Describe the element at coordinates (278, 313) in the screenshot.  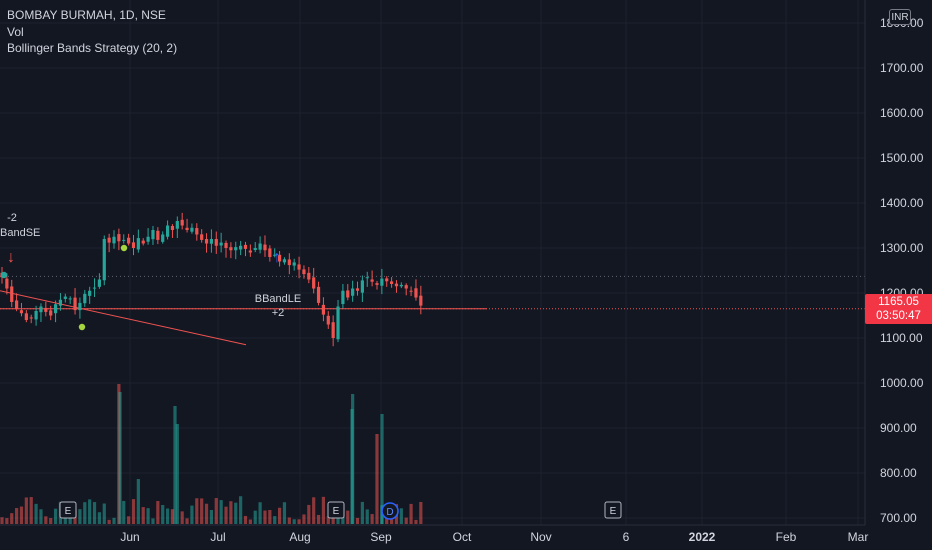
I see `long-signal-qty: +2` at that location.